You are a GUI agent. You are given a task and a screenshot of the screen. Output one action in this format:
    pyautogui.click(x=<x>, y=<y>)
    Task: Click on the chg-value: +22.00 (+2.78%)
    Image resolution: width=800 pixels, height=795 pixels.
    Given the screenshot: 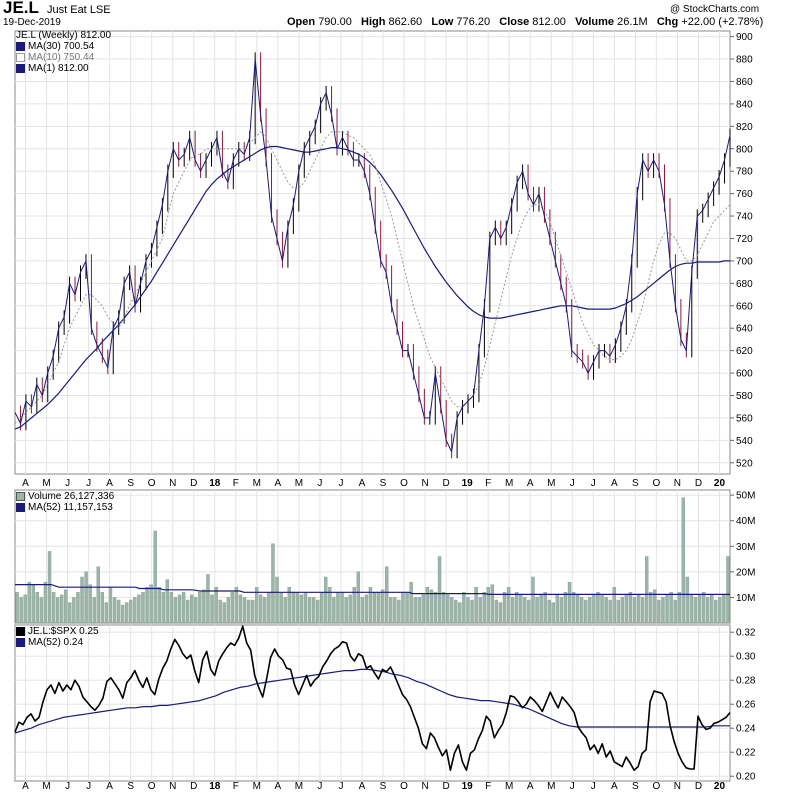 What is the action you would take?
    pyautogui.click(x=722, y=22)
    